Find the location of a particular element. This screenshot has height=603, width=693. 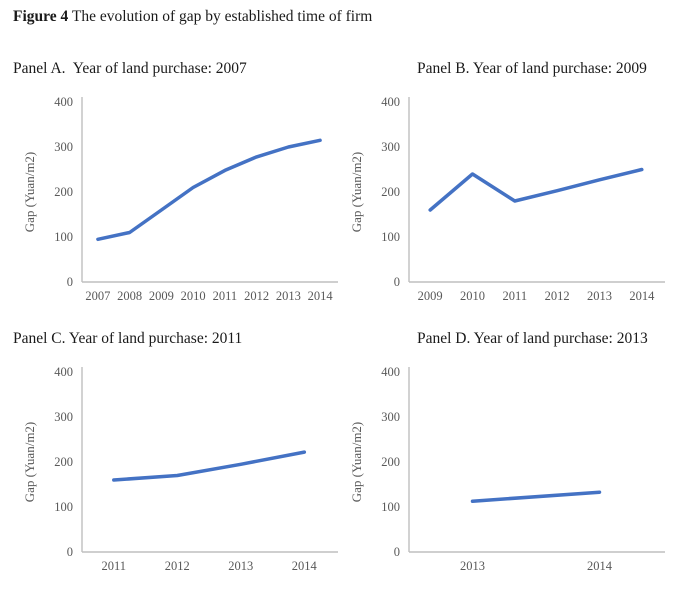

x-tick-label: 2008 is located at coordinates (129, 296).